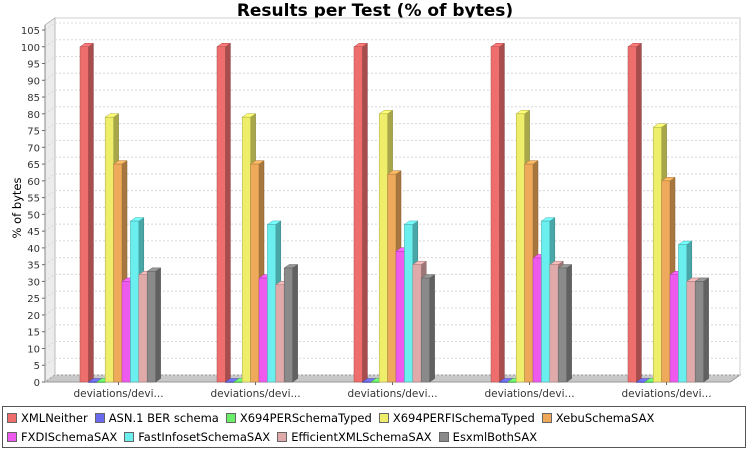 This screenshot has height=450, width=750. What do you see at coordinates (33, 115) in the screenshot?
I see `y-tick-label: 80` at bounding box center [33, 115].